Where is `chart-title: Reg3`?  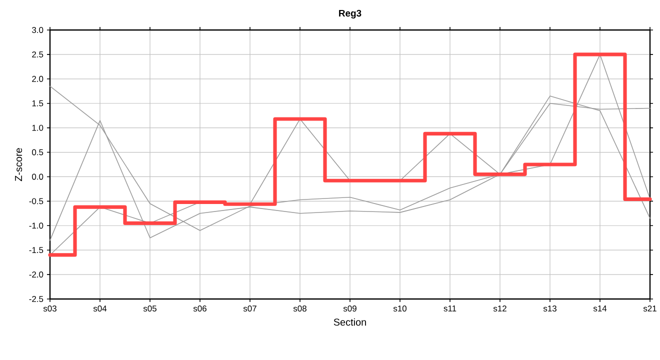
chart-title: Reg3 is located at coordinates (350, 14).